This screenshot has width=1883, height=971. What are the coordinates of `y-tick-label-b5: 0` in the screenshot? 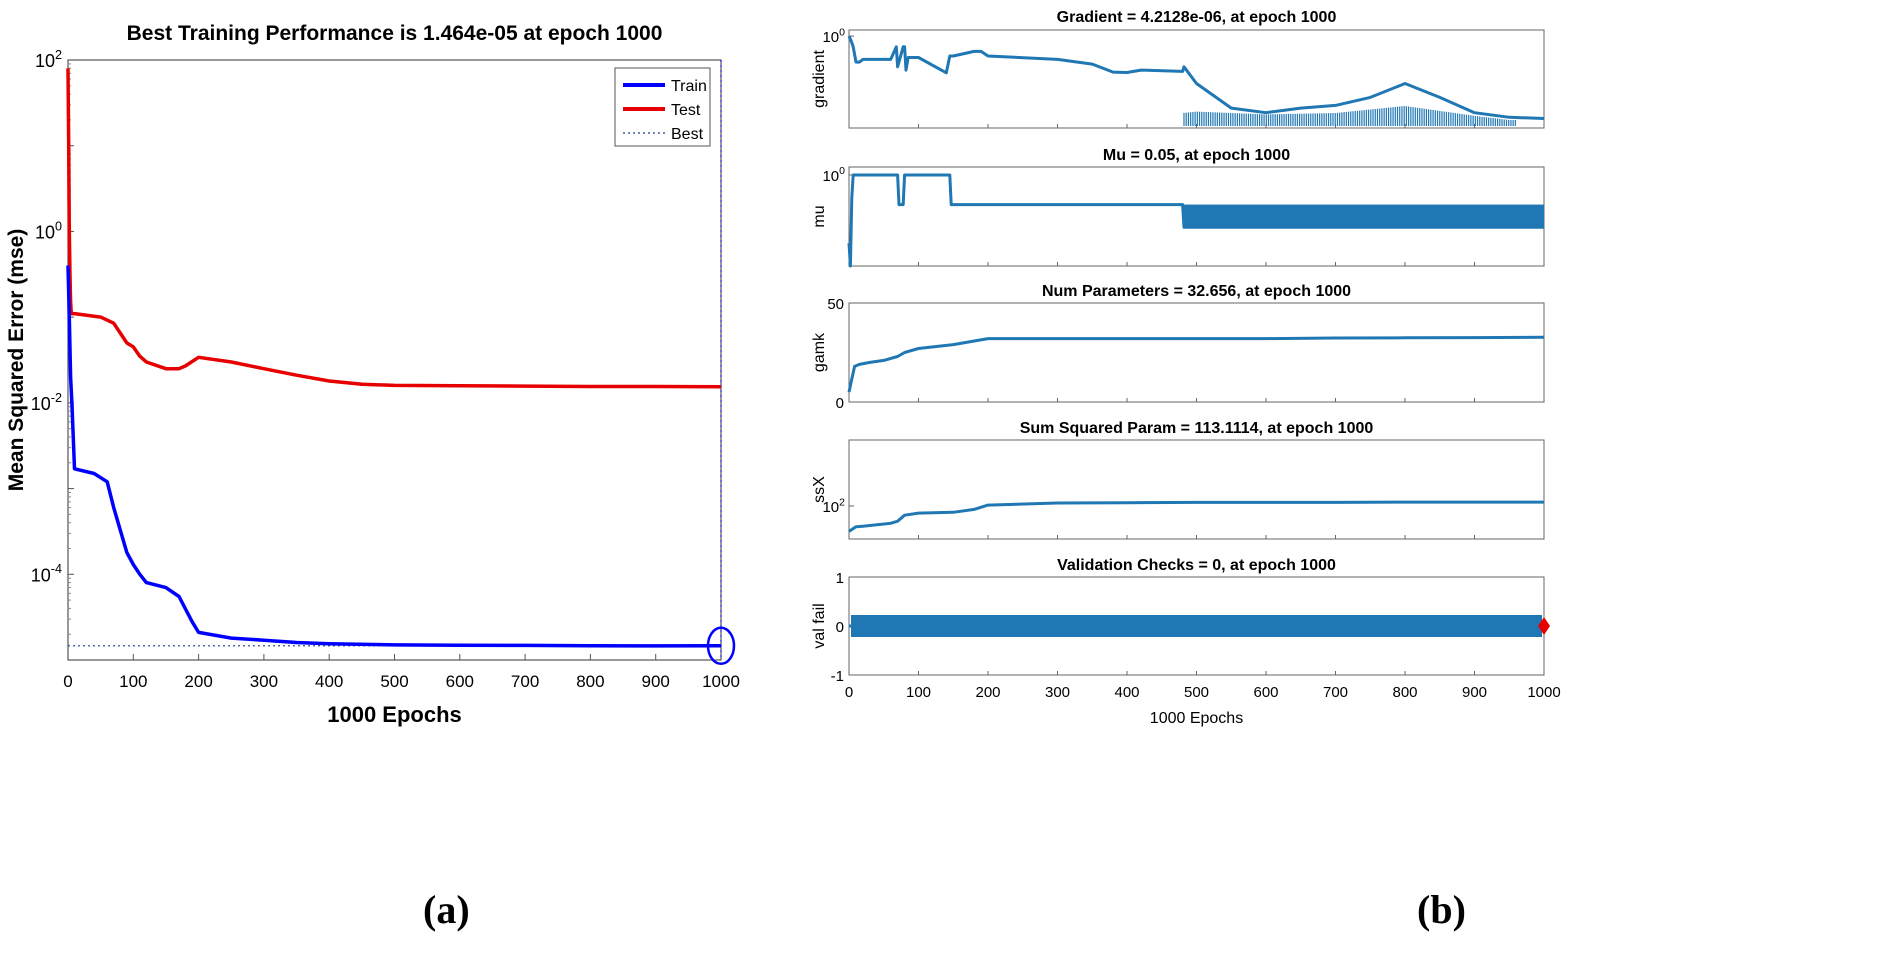 It's located at (840, 627).